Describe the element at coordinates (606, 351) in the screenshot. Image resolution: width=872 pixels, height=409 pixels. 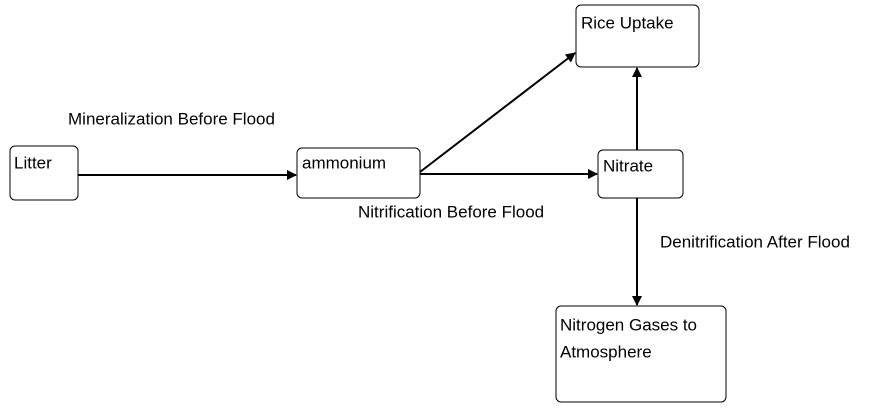
I see `node-label: Atmosphere` at that location.